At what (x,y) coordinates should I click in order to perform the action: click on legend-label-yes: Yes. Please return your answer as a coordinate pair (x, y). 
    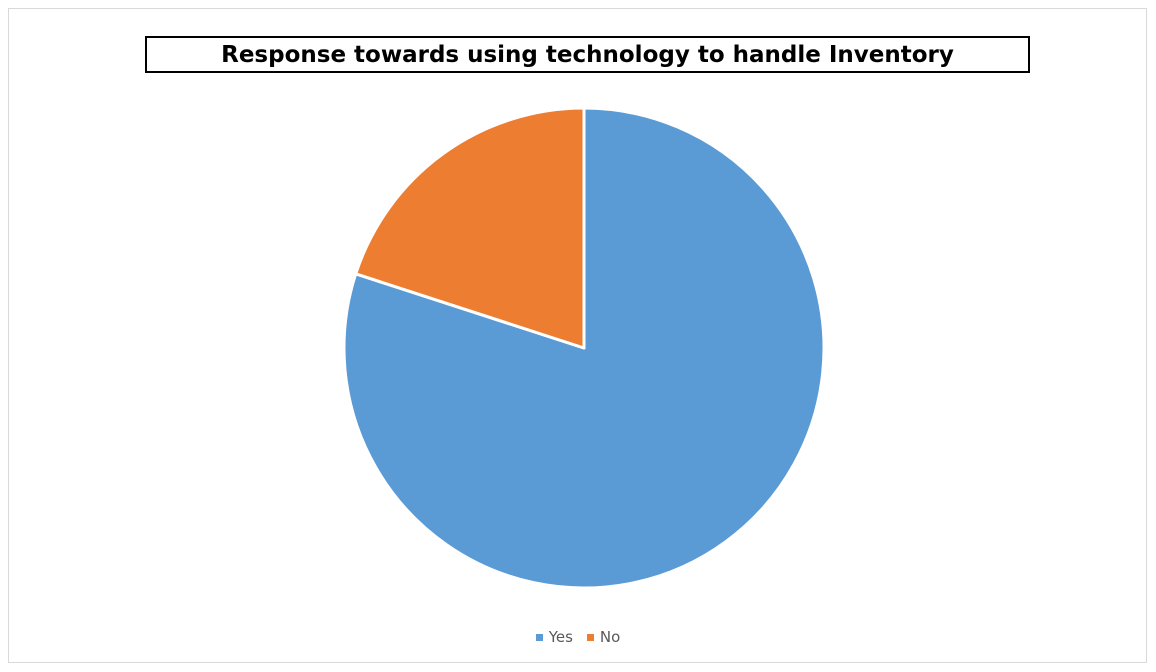
    Looking at the image, I should click on (560, 637).